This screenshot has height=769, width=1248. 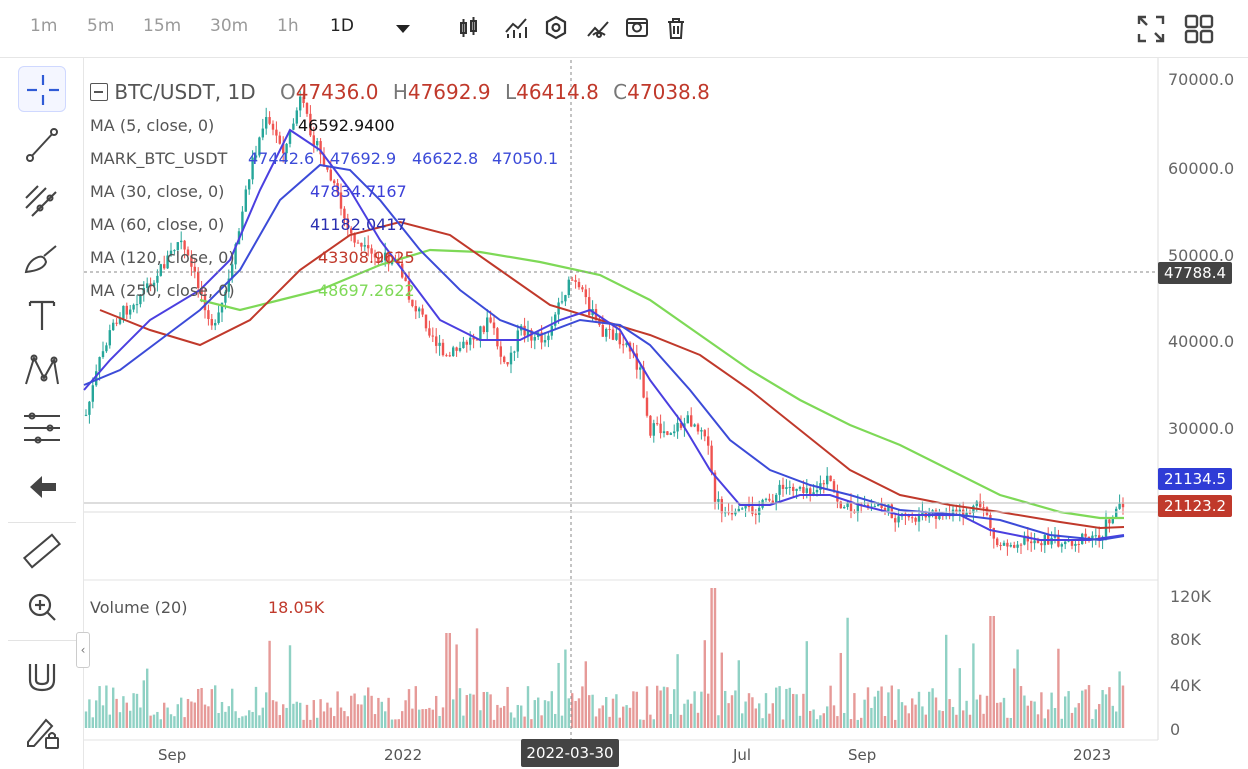 I want to click on screenshot-icon, so click(x=637, y=28).